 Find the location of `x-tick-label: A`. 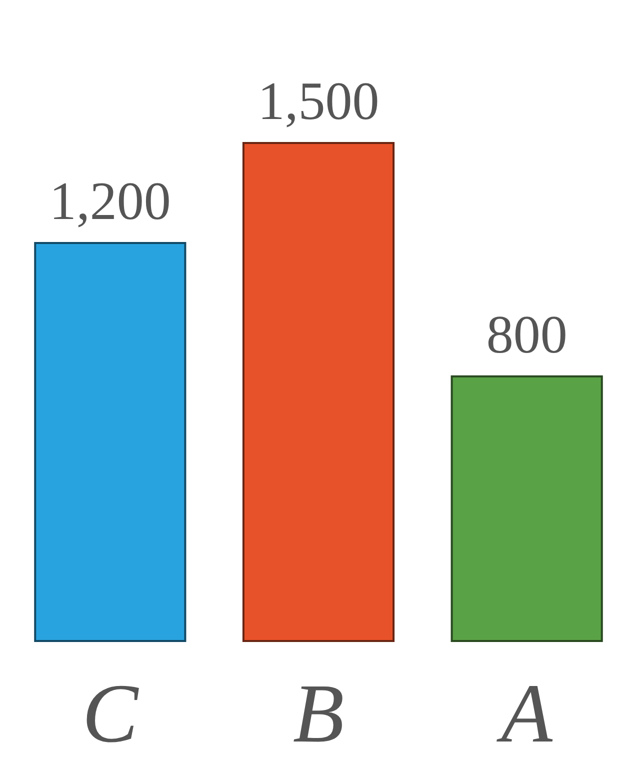

x-tick-label: A is located at coordinates (525, 714).